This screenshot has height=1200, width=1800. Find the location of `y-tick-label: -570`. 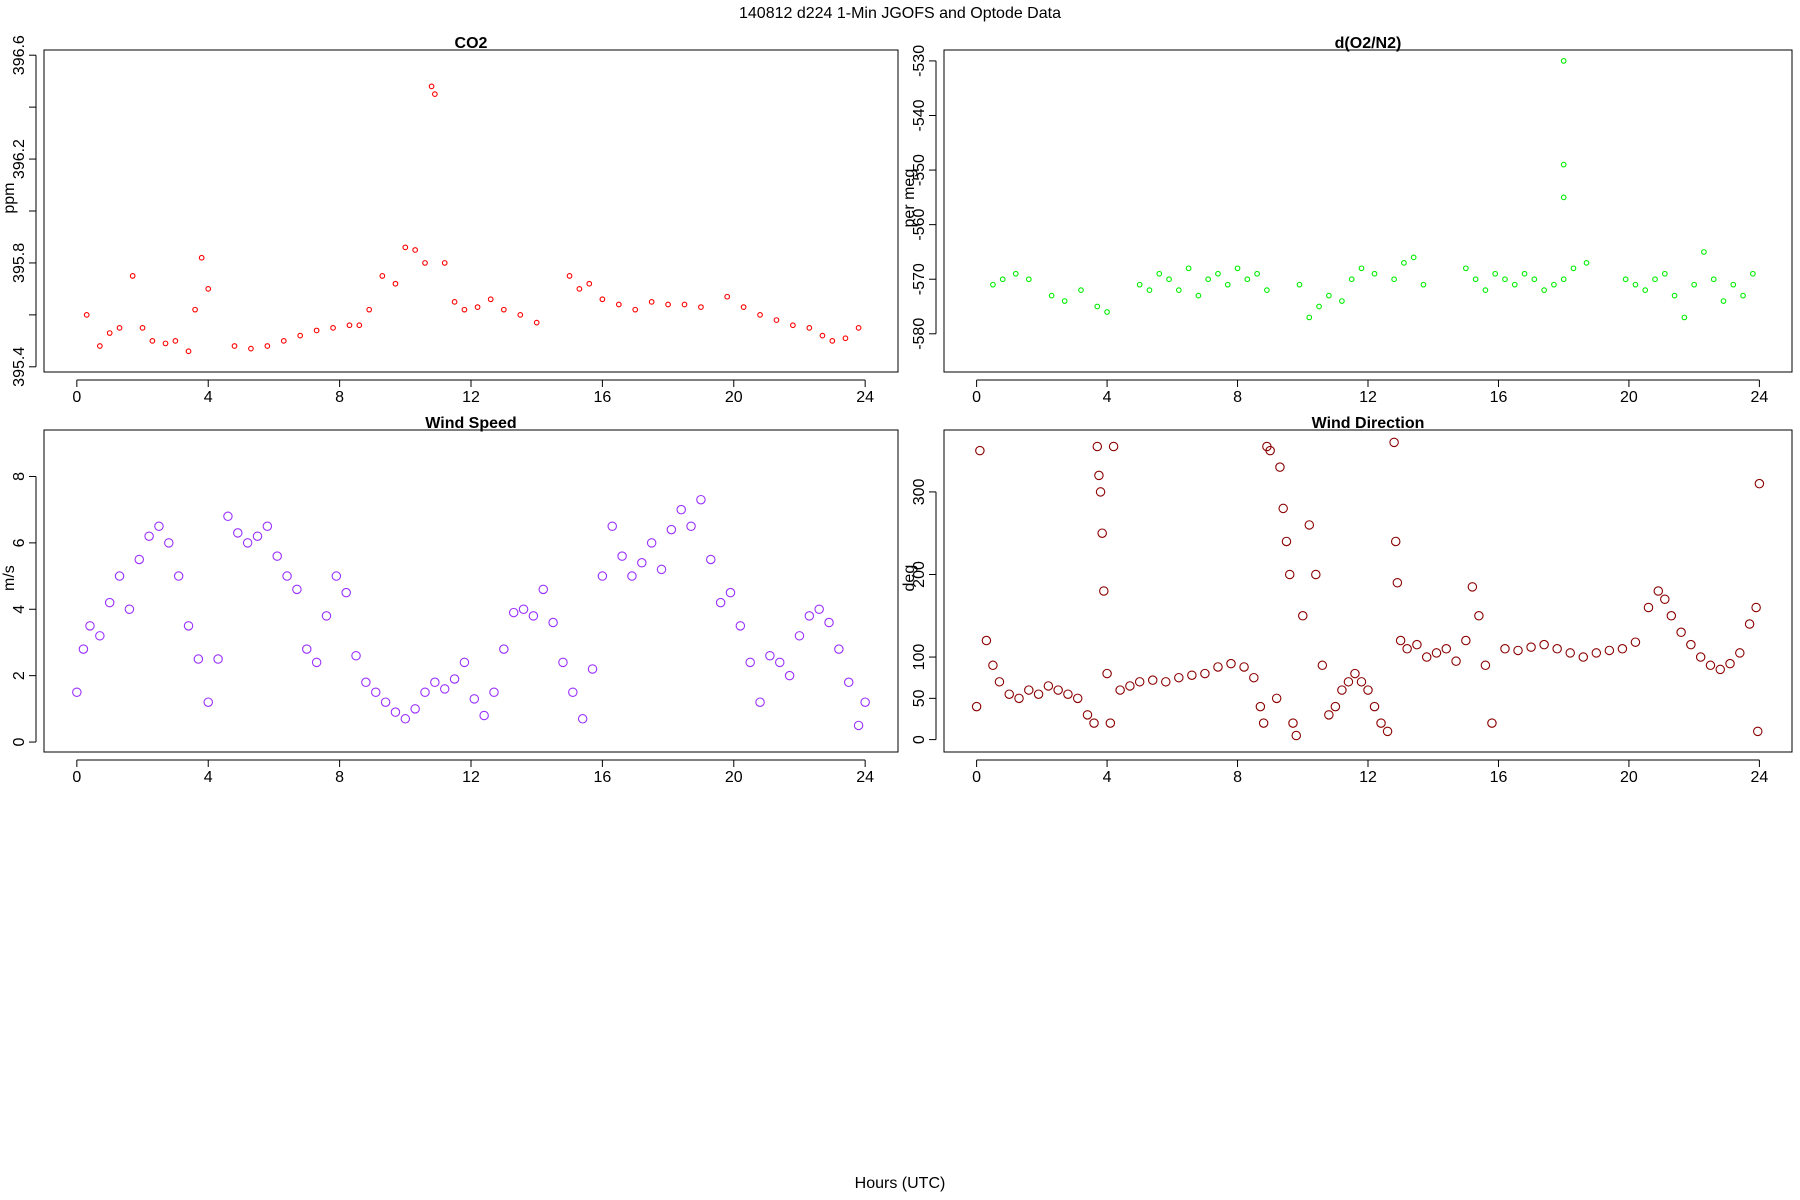

y-tick-label: -570 is located at coordinates (919, 279).